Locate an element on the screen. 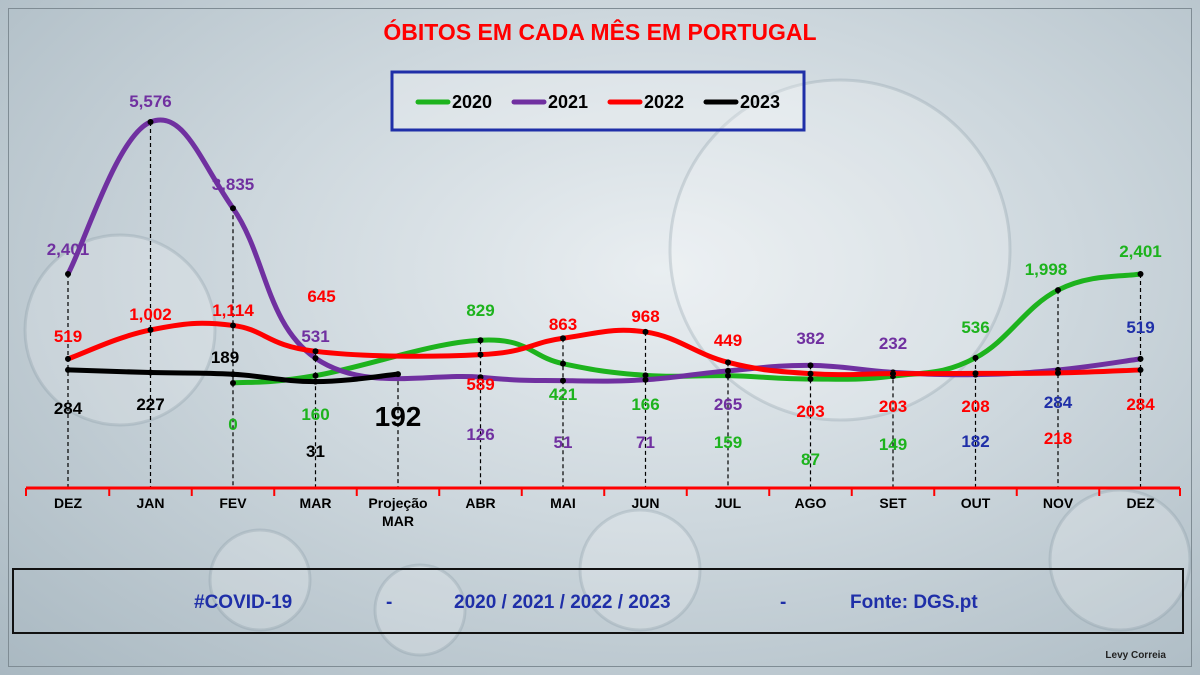 This screenshot has height=675, width=1200. data-label-2022: 449 is located at coordinates (728, 340).